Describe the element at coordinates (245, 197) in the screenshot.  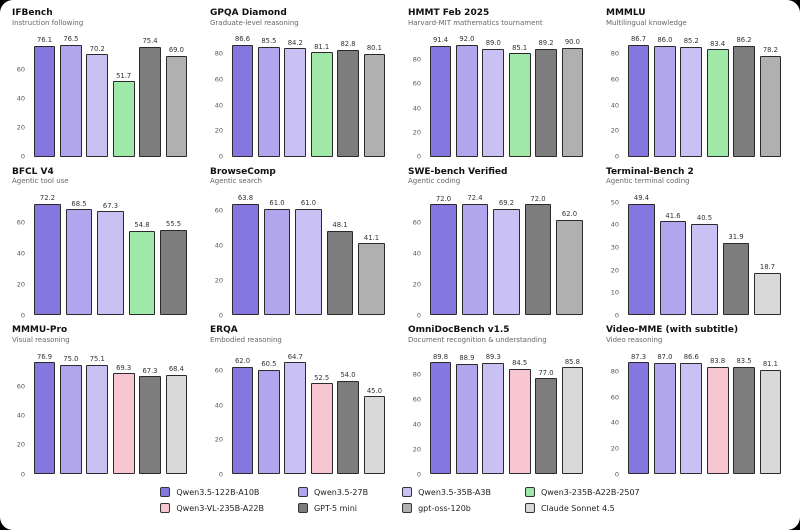
I see `bar-value-label: 63.8` at that location.